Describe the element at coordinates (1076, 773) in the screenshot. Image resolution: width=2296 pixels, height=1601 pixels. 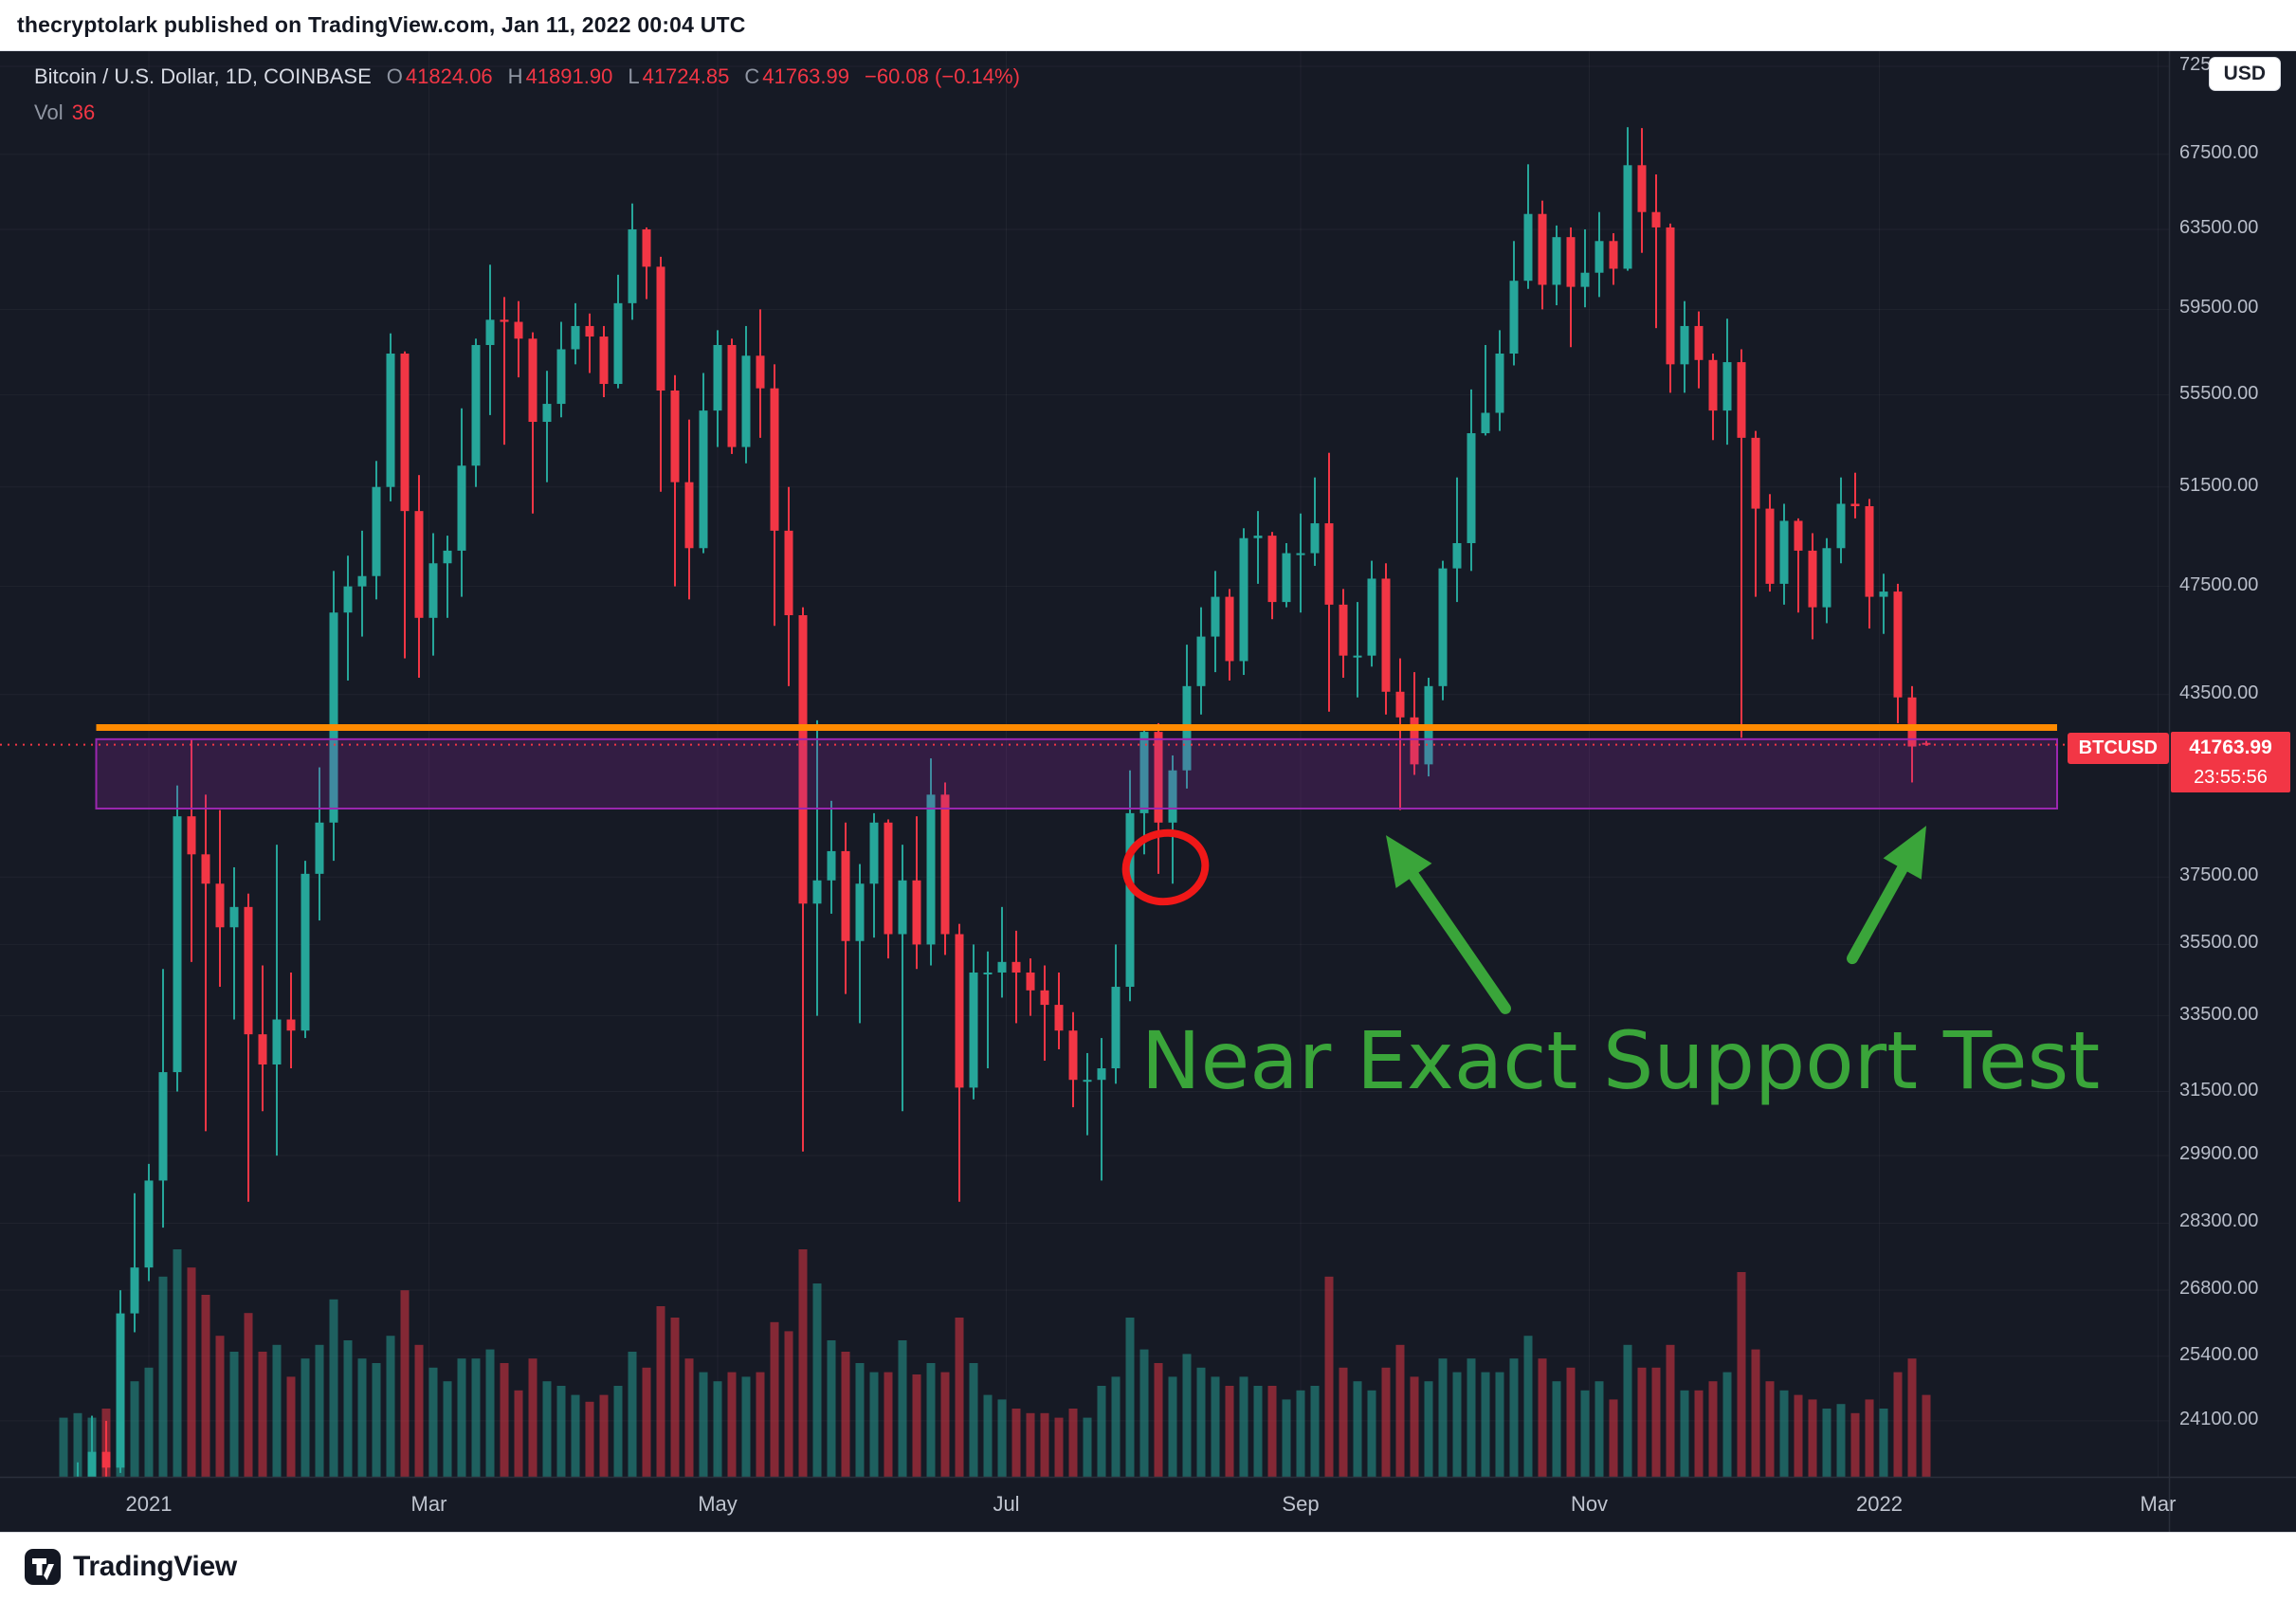
I see `support-zone-rect` at that location.